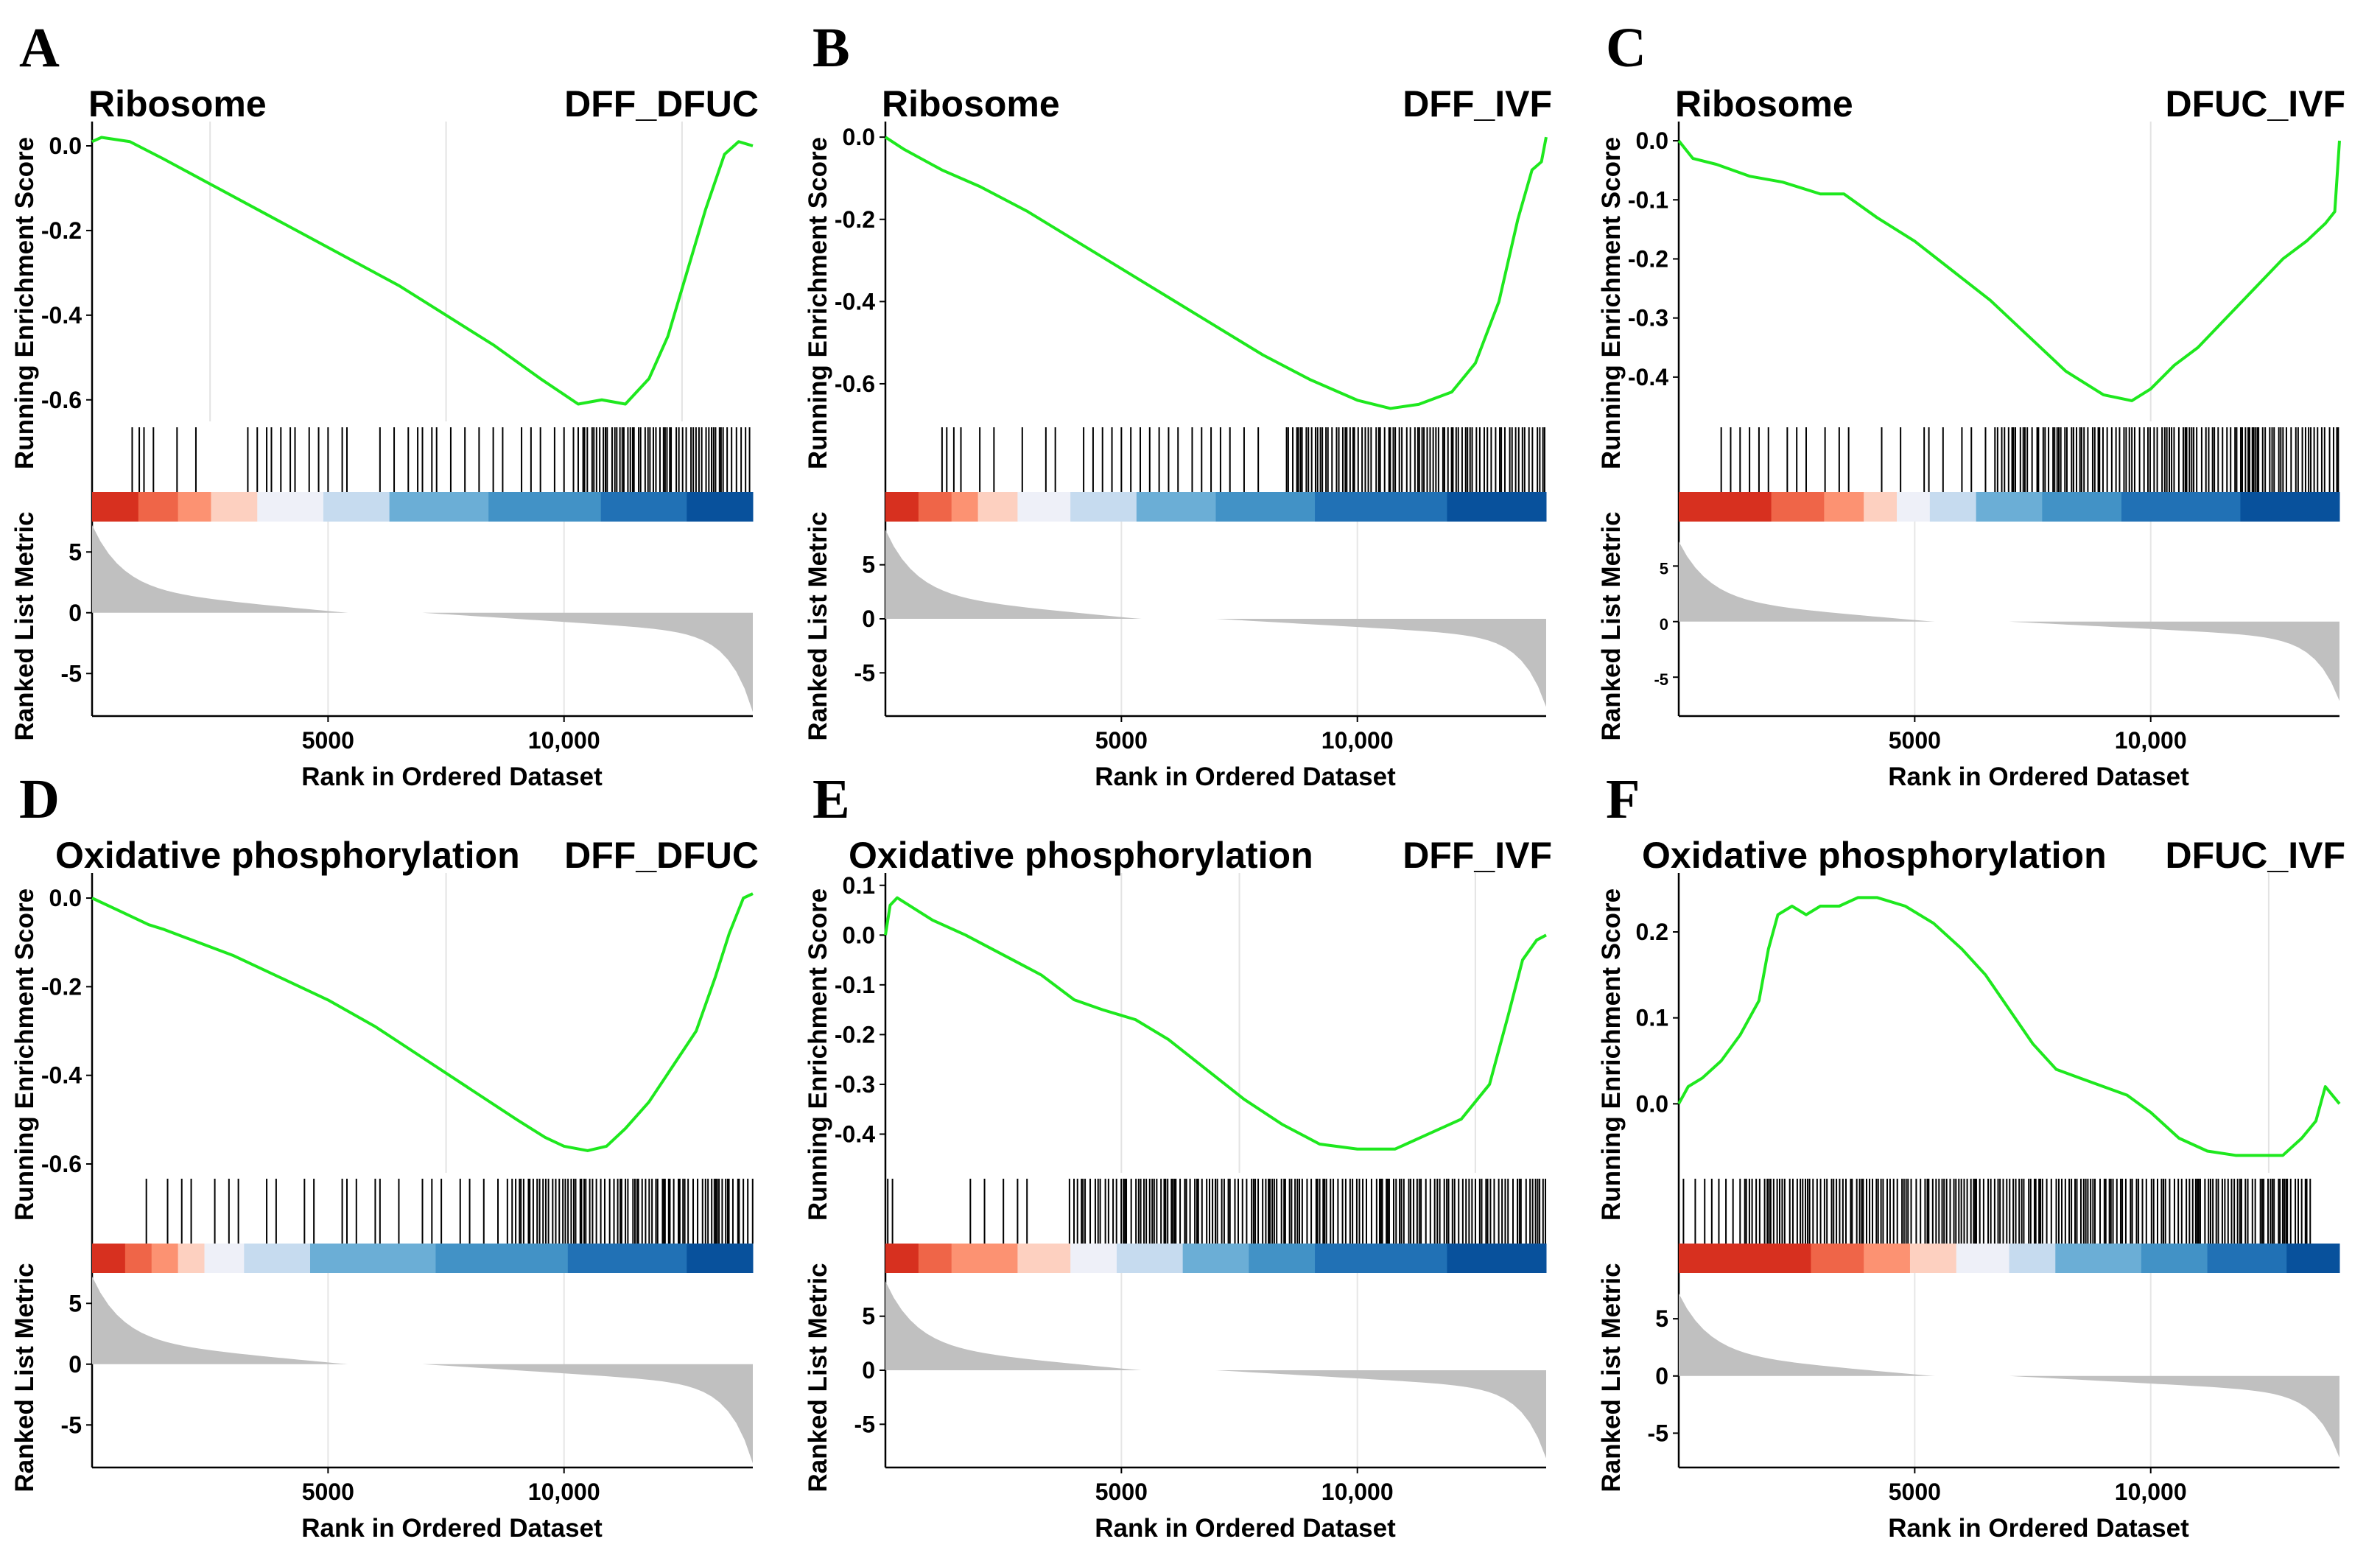 The width and height of the screenshot is (2380, 1550). Describe the element at coordinates (39, 48) in the screenshot. I see `panel-letter: A` at that location.